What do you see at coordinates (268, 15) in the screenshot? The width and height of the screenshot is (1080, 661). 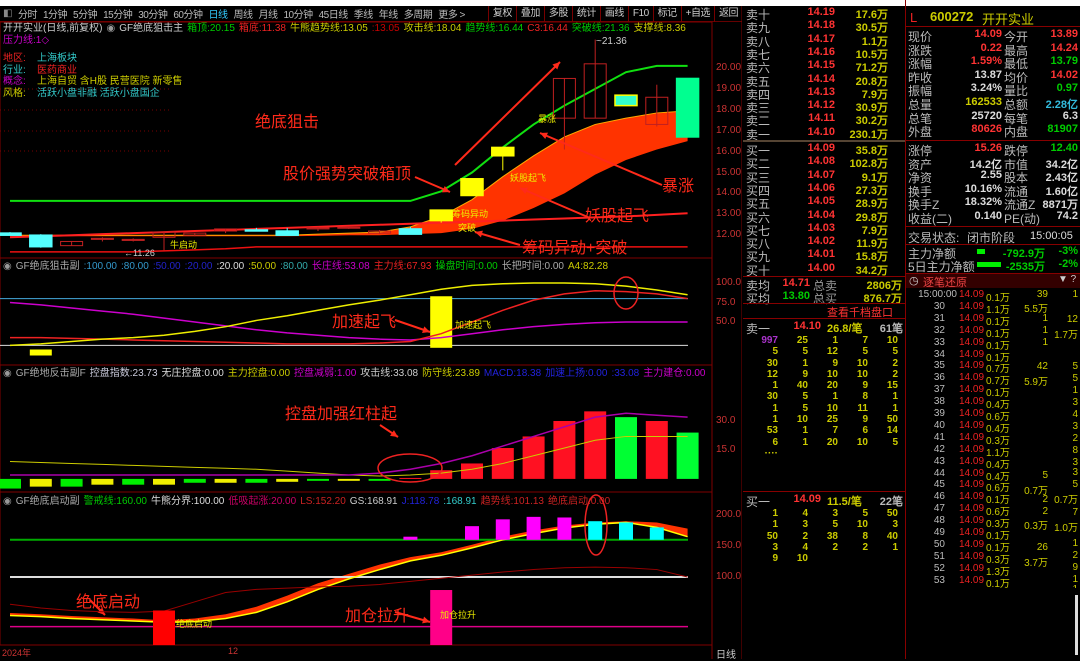 I see `period-tab: 月线` at bounding box center [268, 15].